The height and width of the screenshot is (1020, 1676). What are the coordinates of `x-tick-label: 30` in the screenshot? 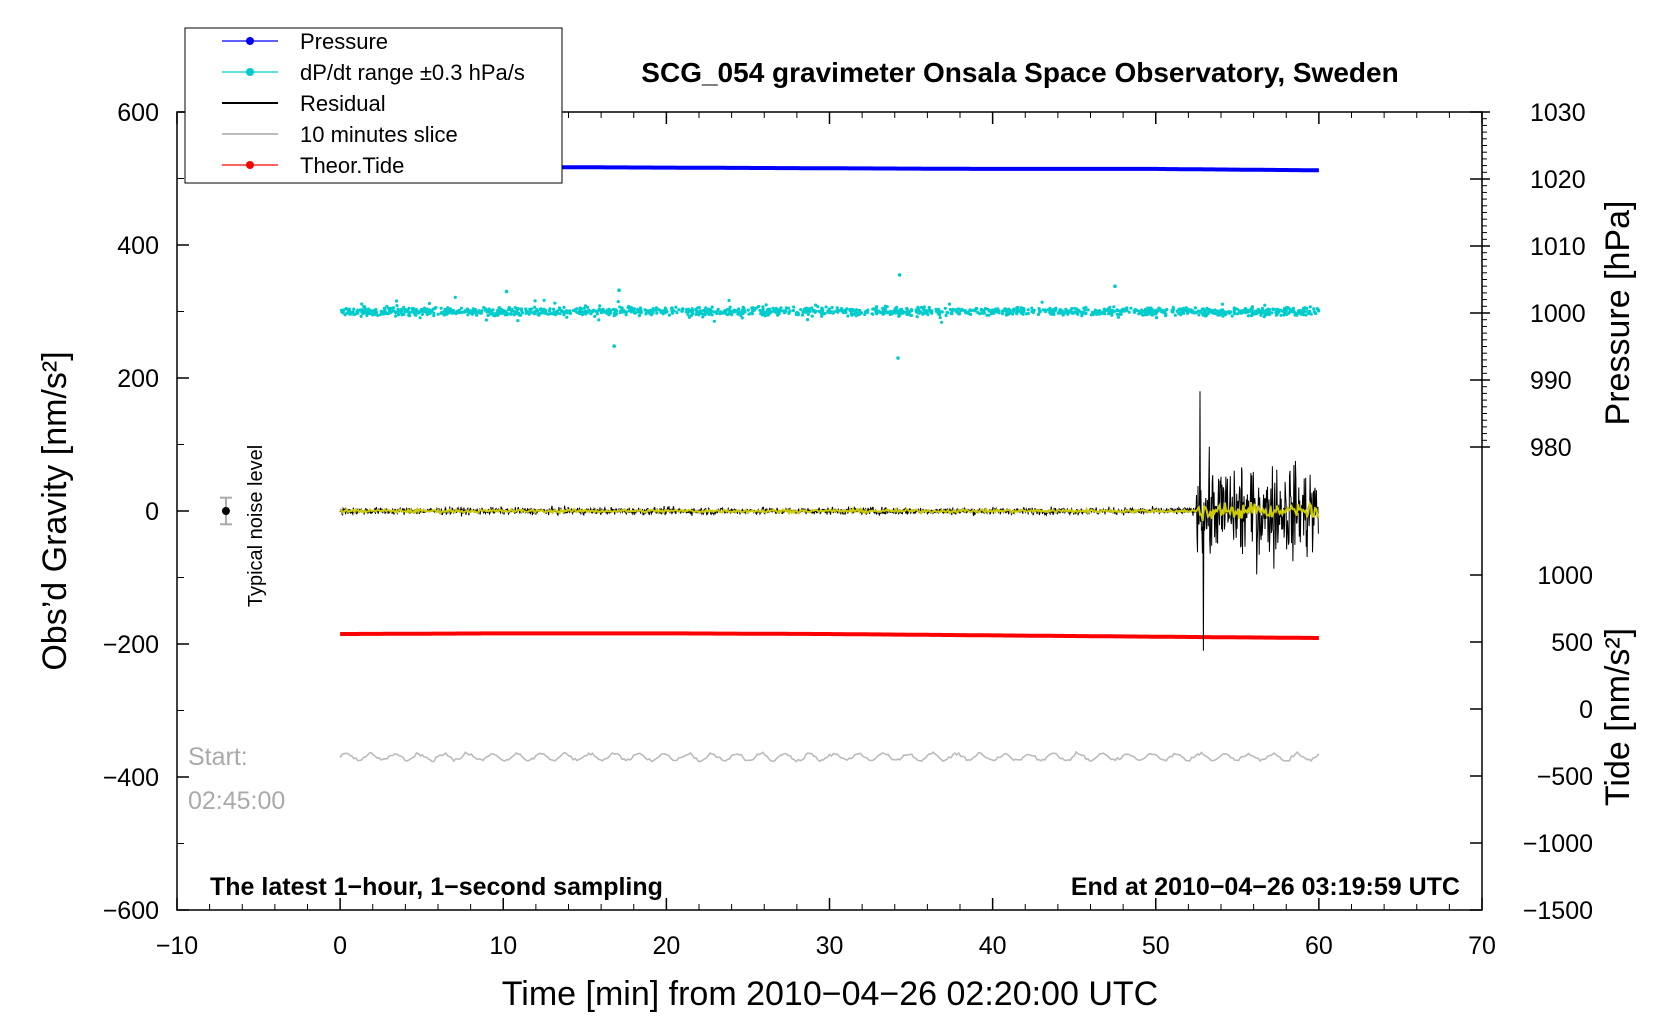 It's located at (830, 946).